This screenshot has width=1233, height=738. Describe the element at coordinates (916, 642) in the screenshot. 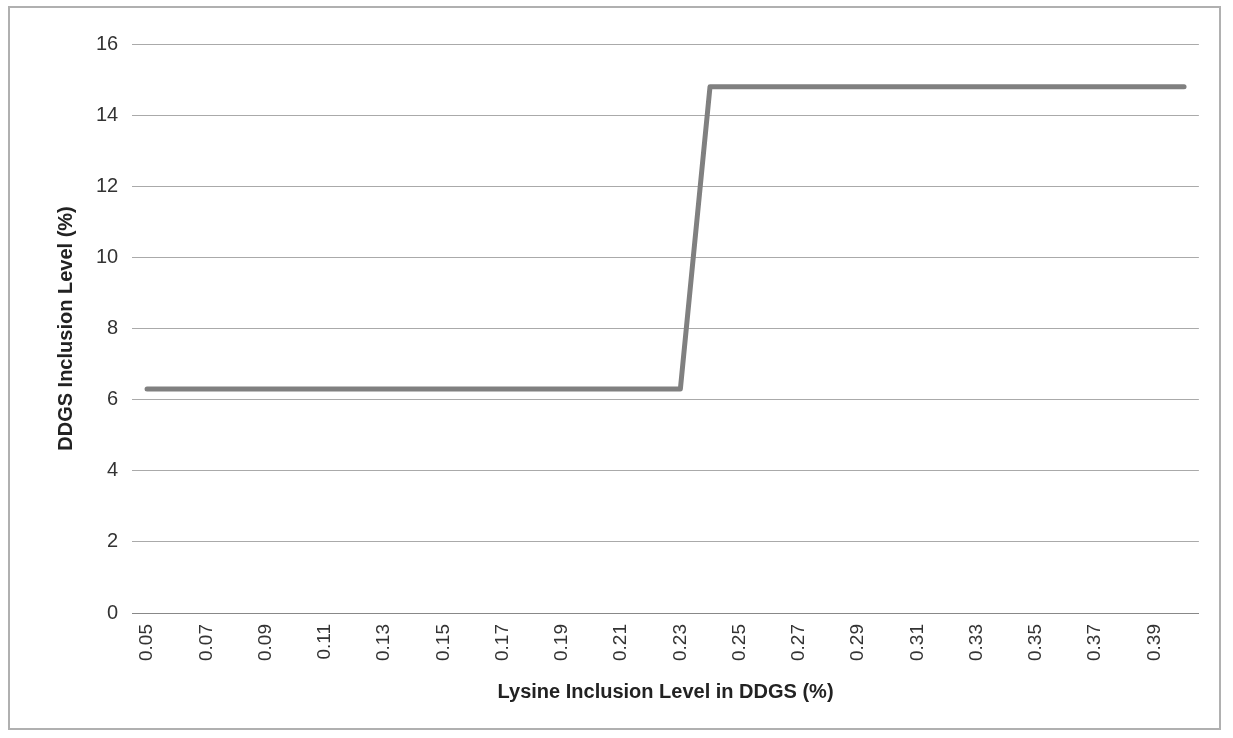

I see `x-tick-label: 0.31` at that location.